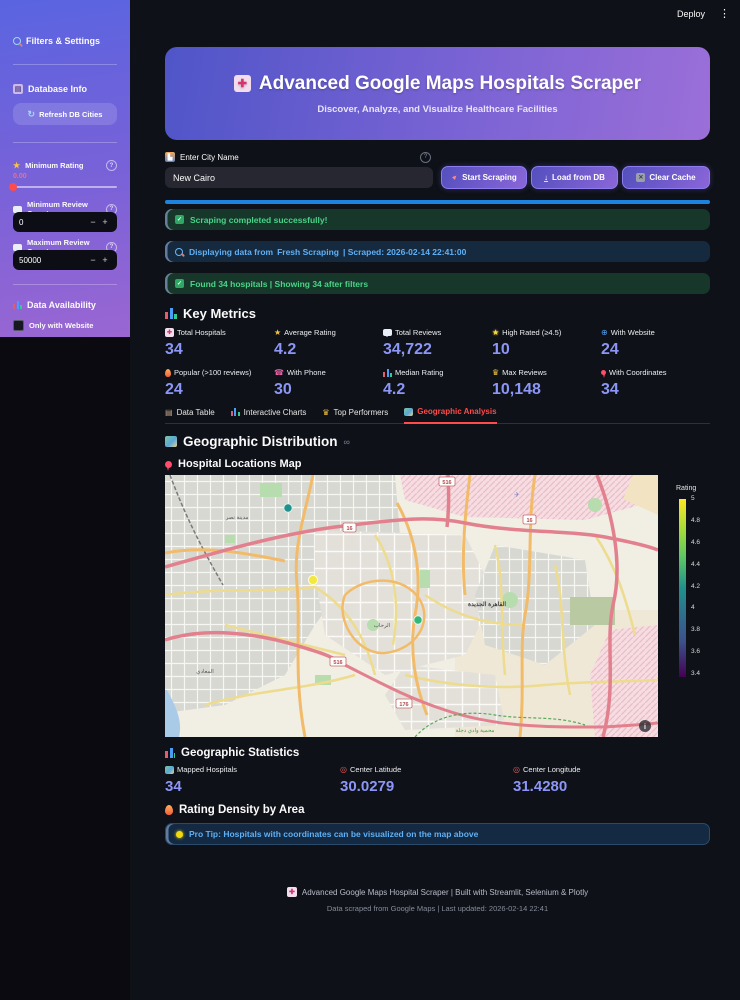  Describe the element at coordinates (574, 177) in the screenshot. I see `load-from-db-button: ↓ Load from DB` at that location.